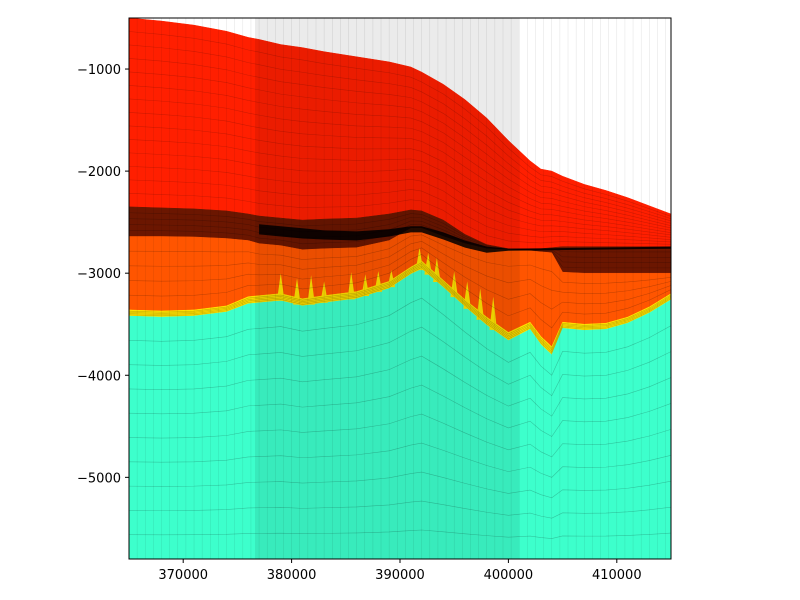  What do you see at coordinates (99, 70) in the screenshot?
I see `y-tick-label: −1000` at bounding box center [99, 70].